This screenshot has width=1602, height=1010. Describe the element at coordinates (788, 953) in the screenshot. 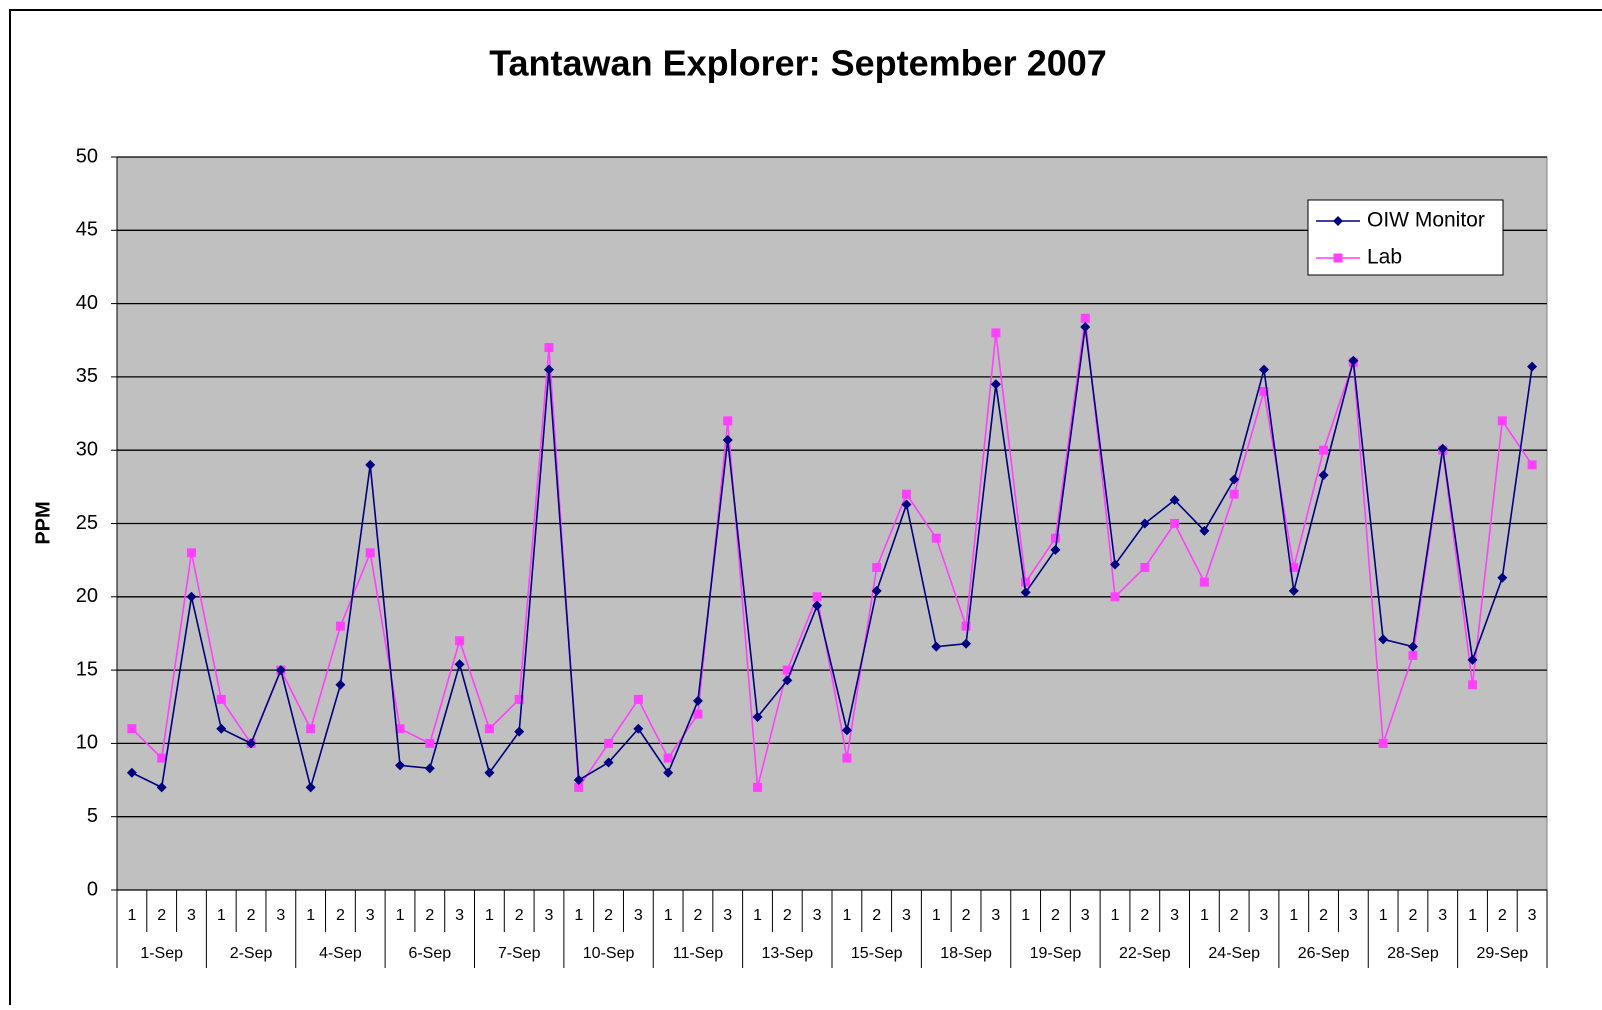

I see `group-label: 13-Sep` at that location.